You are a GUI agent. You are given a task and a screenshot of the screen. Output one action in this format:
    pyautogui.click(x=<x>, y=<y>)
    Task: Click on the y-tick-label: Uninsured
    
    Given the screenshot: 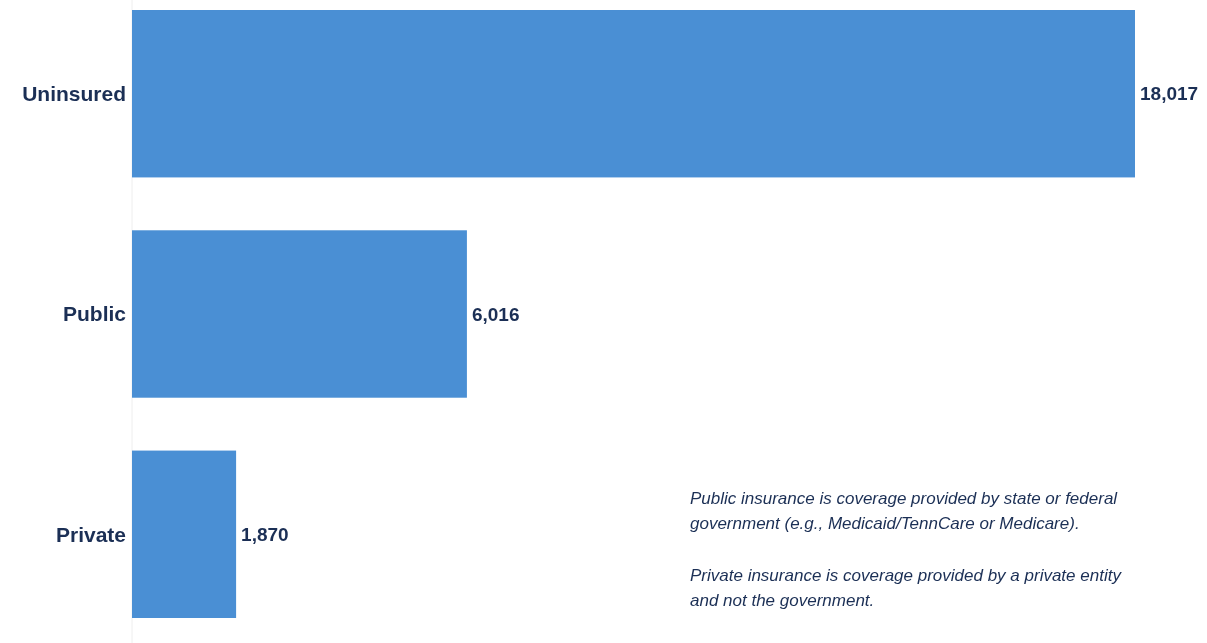 What is the action you would take?
    pyautogui.click(x=74, y=94)
    